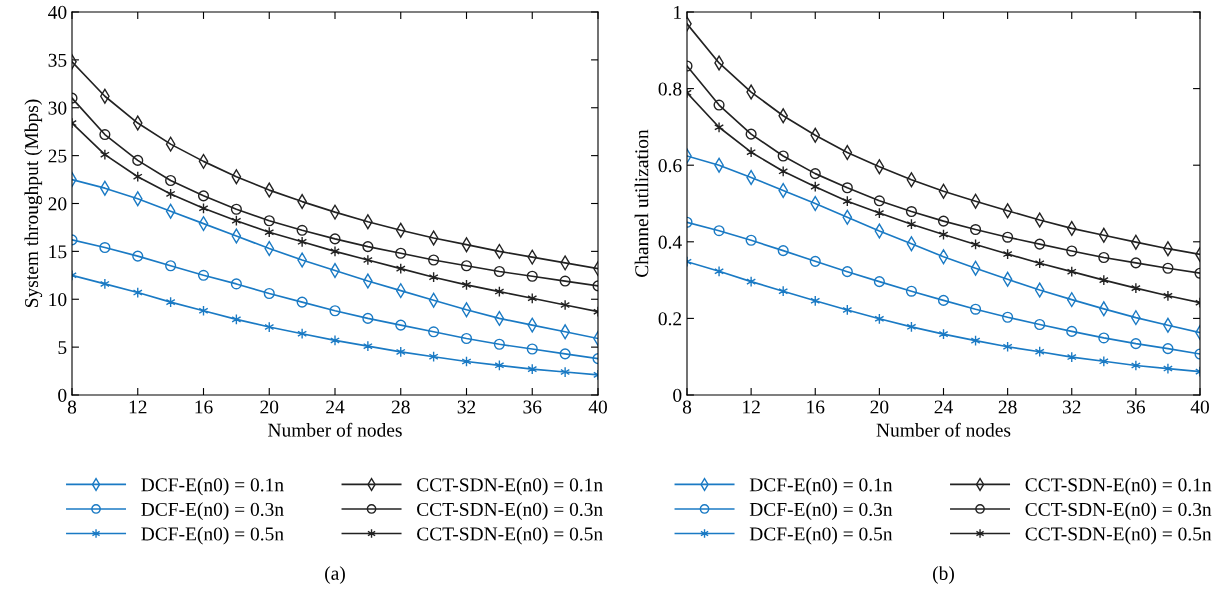 The image size is (1223, 599). I want to click on x-tick-label: 32, so click(466, 407).